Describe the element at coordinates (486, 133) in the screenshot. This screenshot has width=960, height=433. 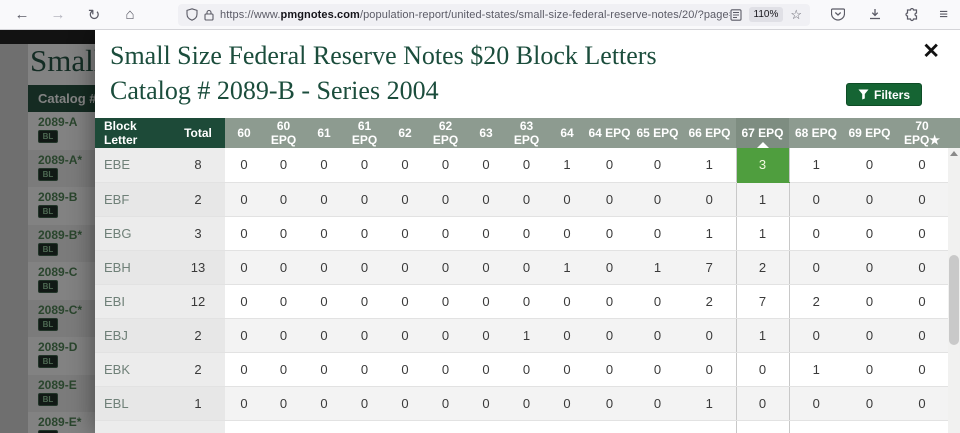
I see `column-header-63: 63` at that location.